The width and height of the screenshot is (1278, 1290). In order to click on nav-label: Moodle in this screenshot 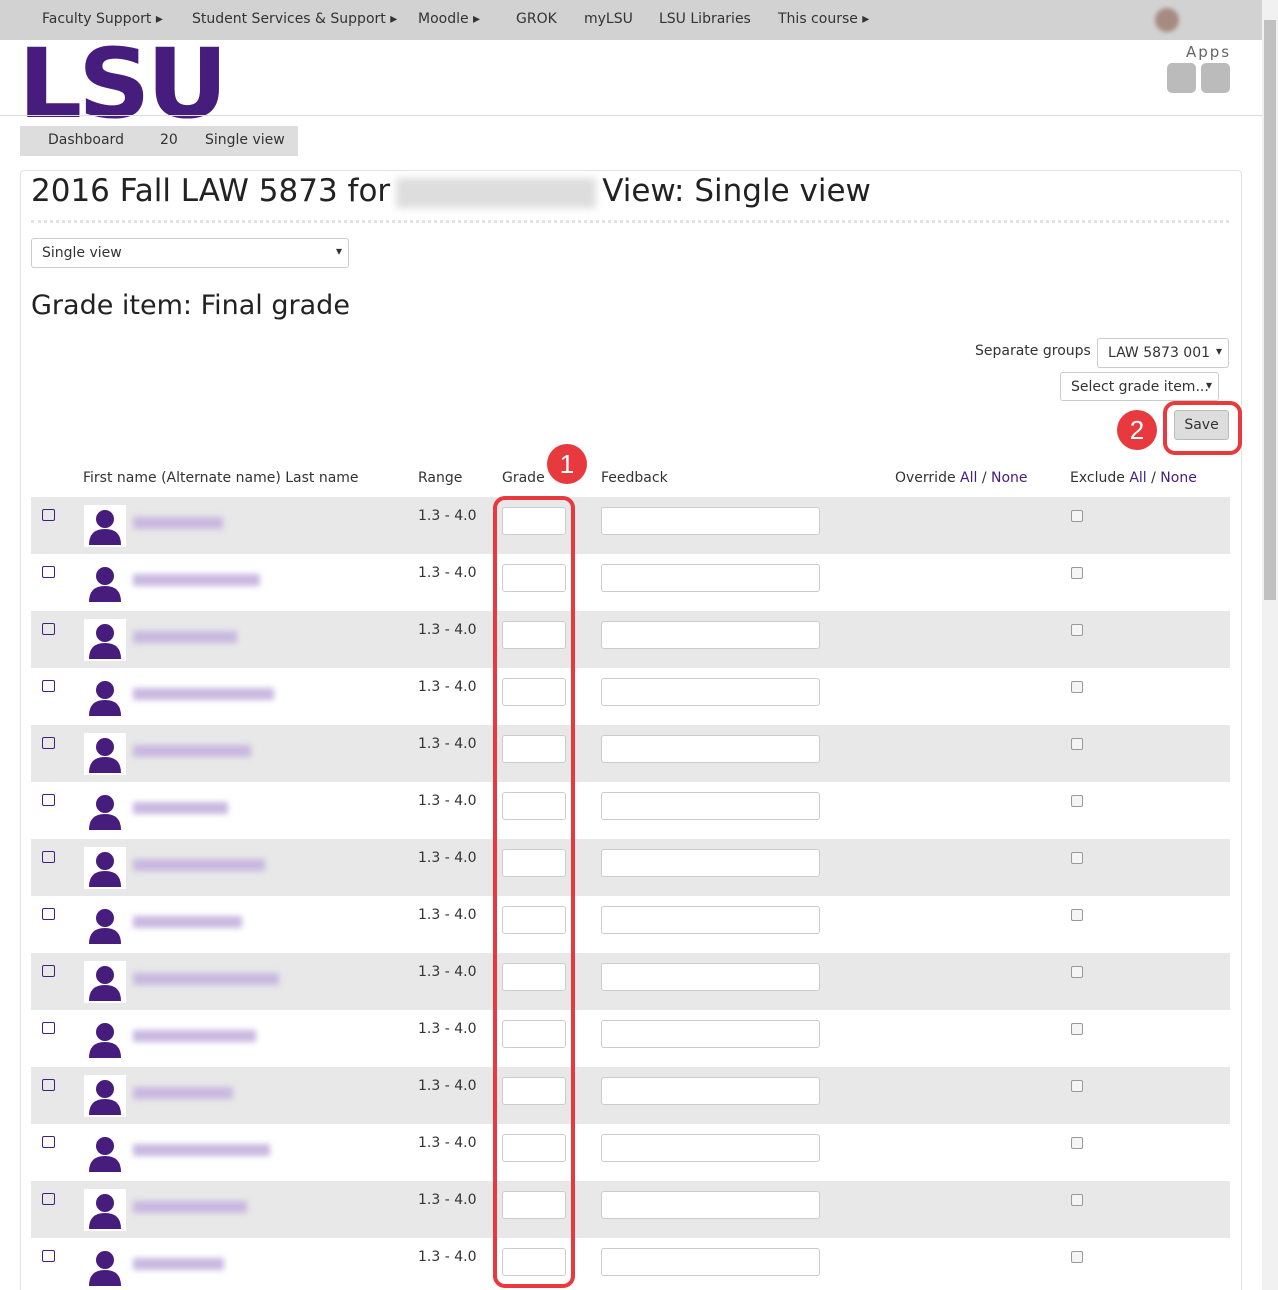, I will do `click(443, 19)`.